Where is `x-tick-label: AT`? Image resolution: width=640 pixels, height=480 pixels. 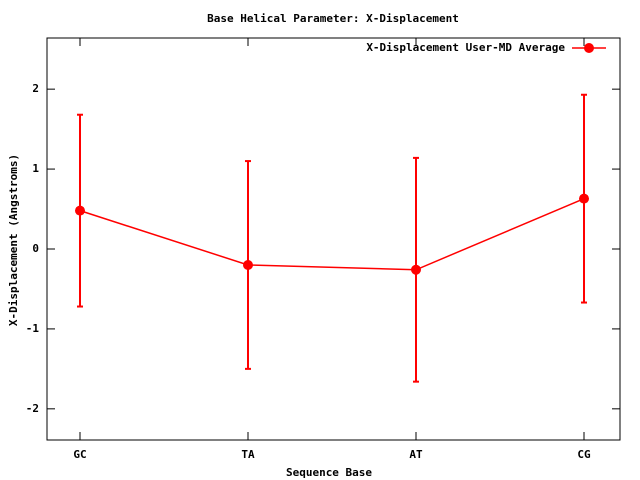 x-tick-label: AT is located at coordinates (416, 454).